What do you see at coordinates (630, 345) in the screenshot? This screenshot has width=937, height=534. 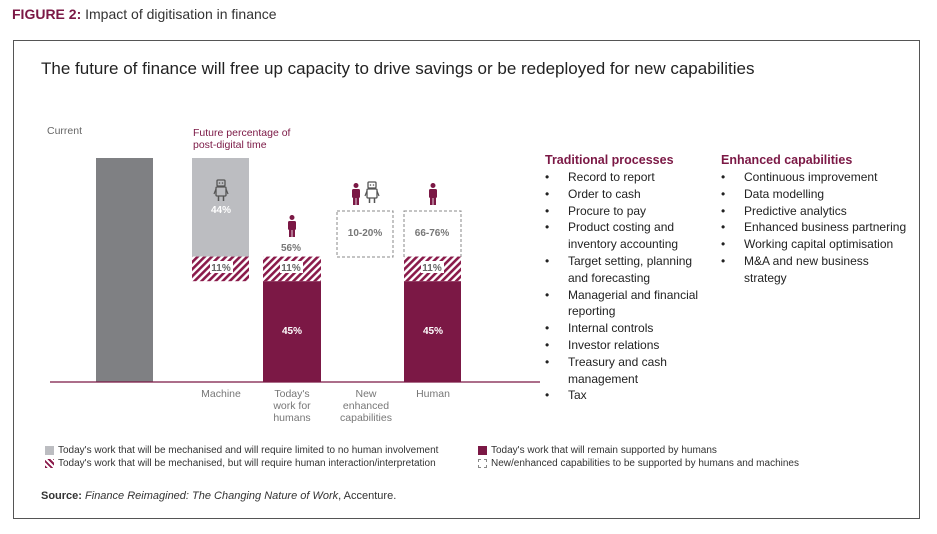 I see `list-item: Investor relations` at bounding box center [630, 345].